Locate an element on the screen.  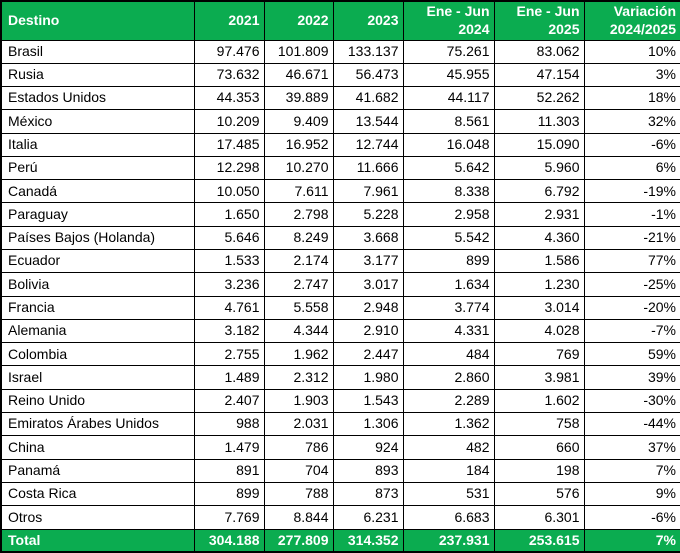
value-2022-cell: 5.558 is located at coordinates (298, 307).